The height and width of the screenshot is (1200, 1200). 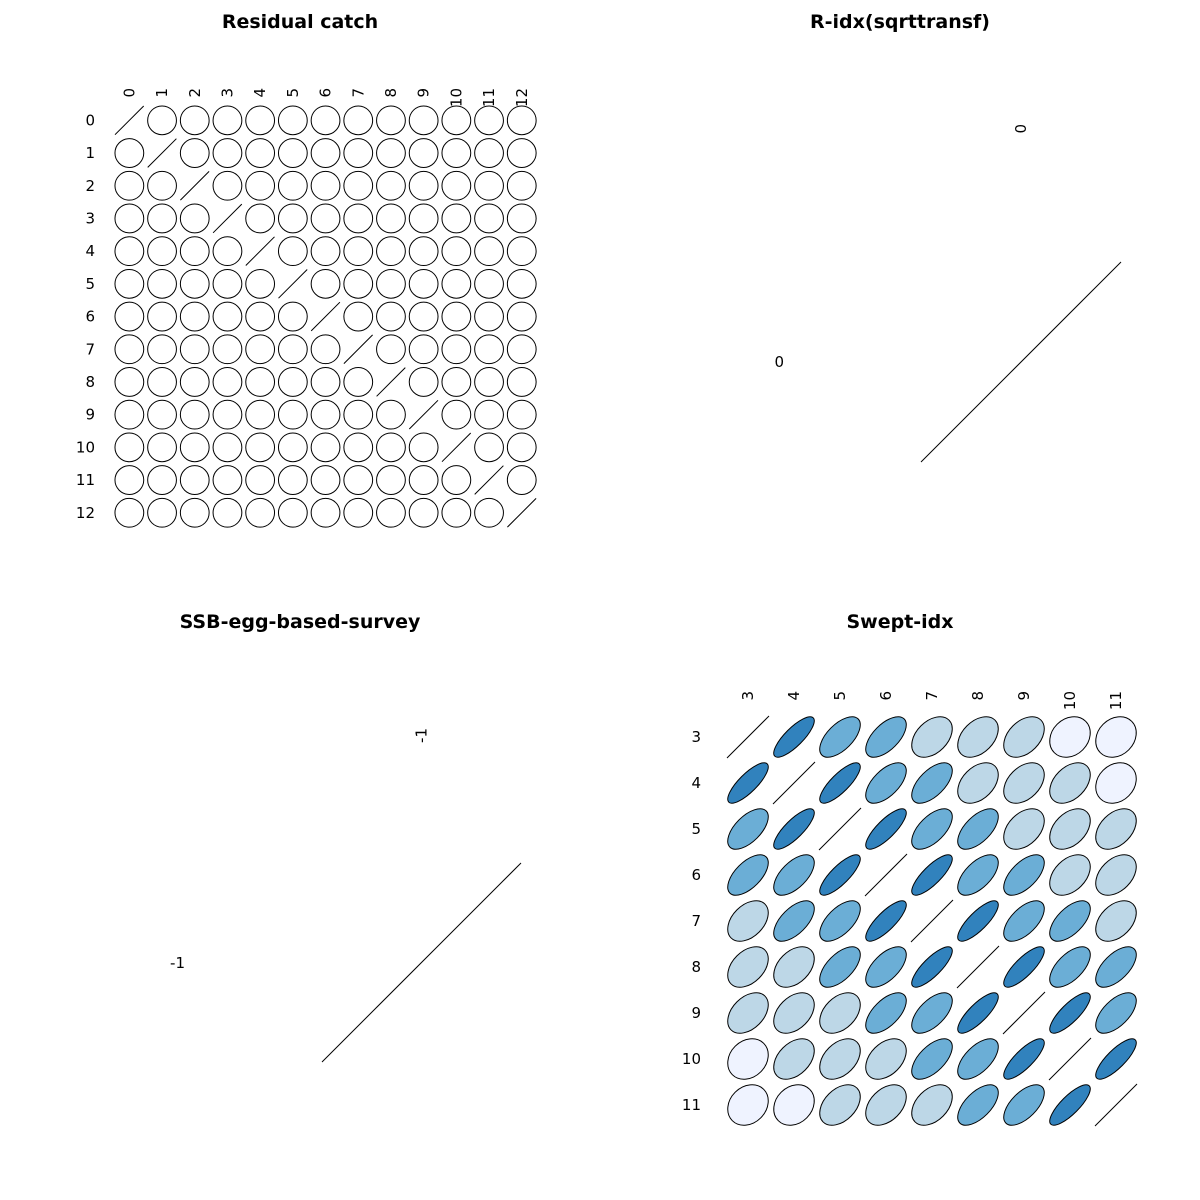 I want to click on column-label: 5, so click(x=293, y=93).